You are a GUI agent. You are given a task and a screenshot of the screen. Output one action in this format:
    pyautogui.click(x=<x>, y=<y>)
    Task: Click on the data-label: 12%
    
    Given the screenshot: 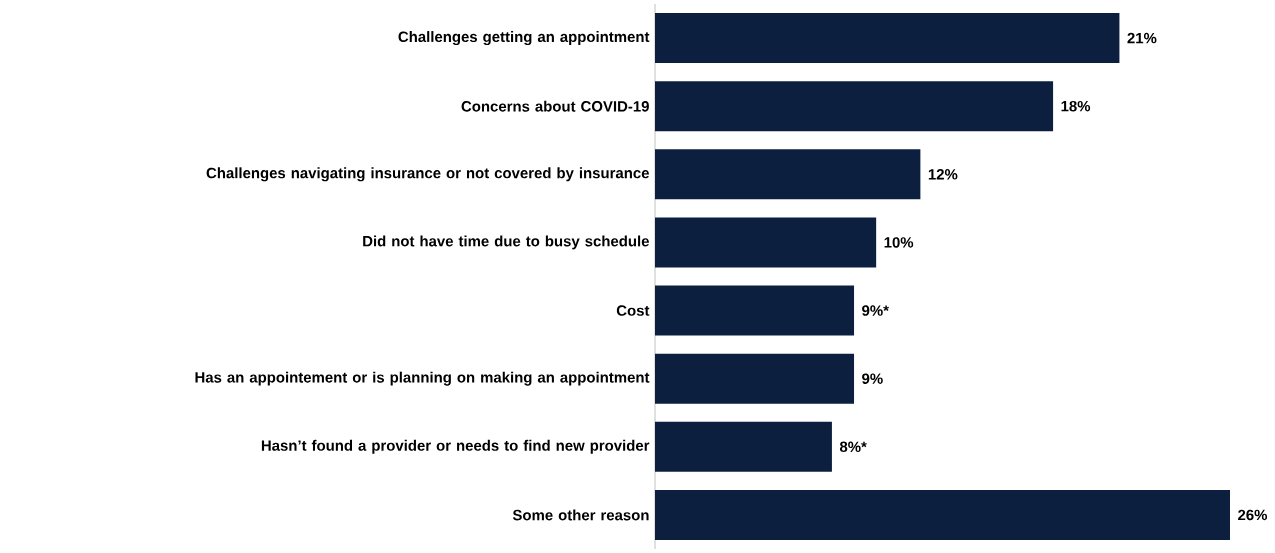 What is the action you would take?
    pyautogui.click(x=943, y=174)
    